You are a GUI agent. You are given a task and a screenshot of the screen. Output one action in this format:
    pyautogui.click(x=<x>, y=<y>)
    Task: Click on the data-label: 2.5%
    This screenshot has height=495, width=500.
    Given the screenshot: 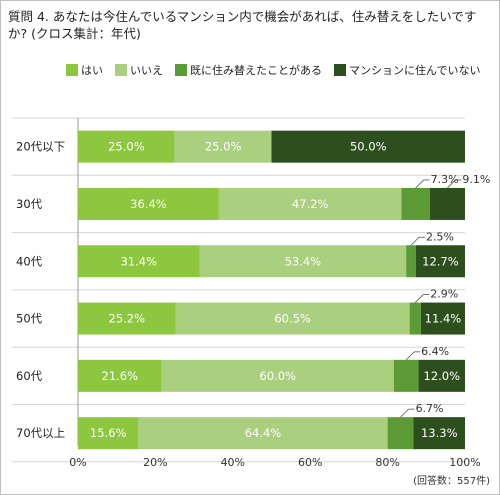 What is the action you would take?
    pyautogui.click(x=440, y=236)
    